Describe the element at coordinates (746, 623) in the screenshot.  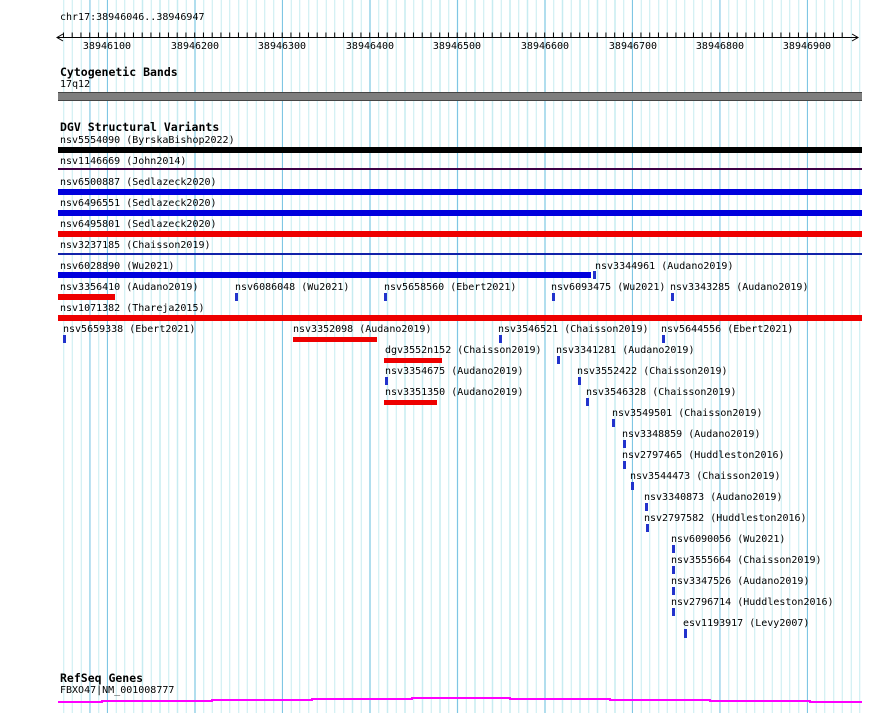
I see `variant-label: esv1193917 (Levy2007)` at that location.